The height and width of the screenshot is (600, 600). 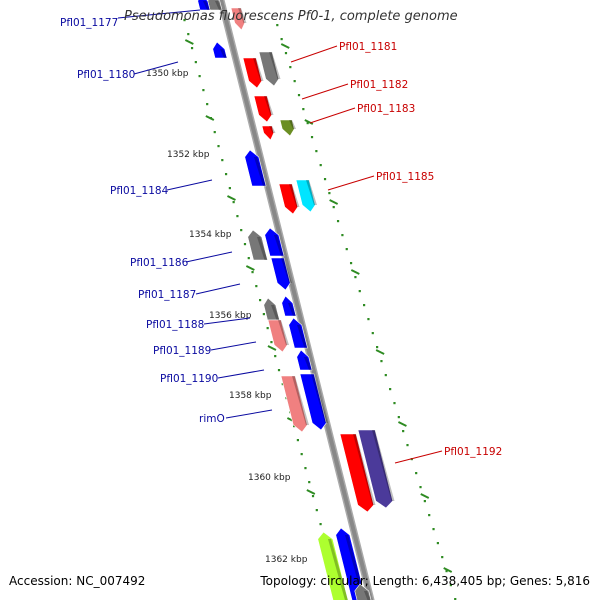 I want to click on gene-label-right: Pfl01_1182, so click(x=379, y=85).